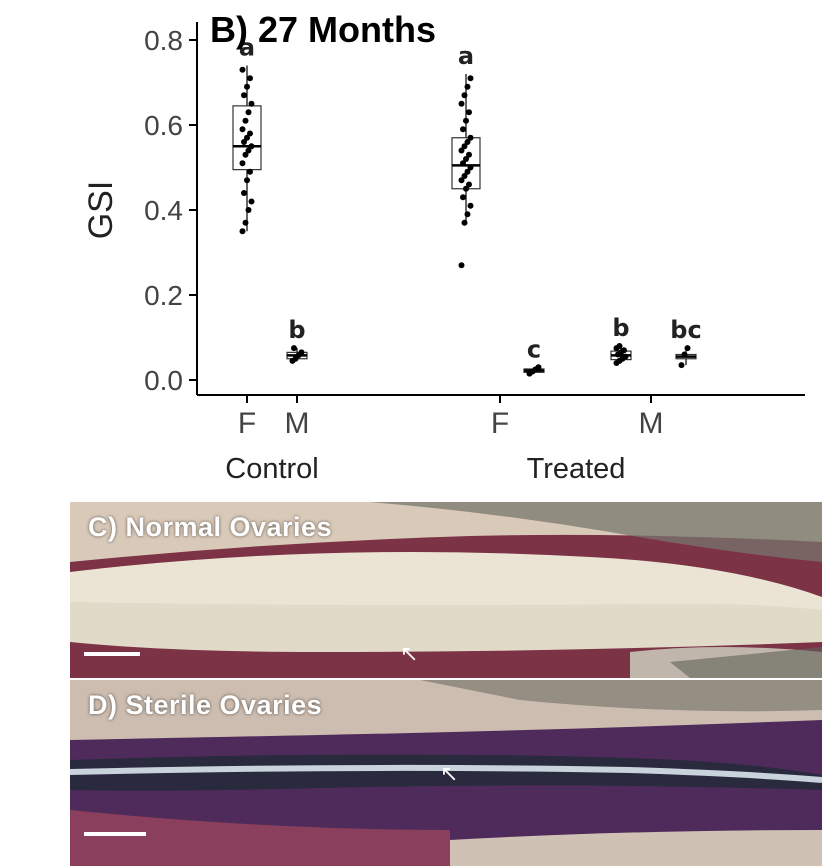  I want to click on significance-letter: c, so click(534, 349).